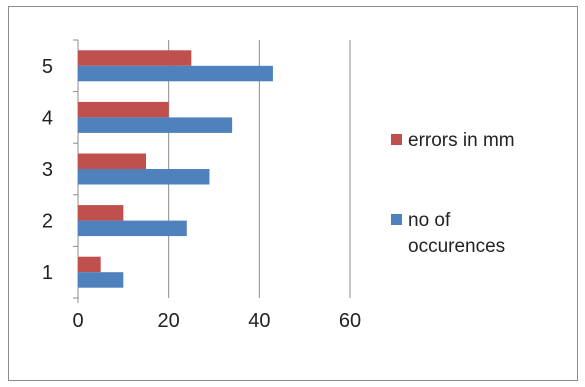 This screenshot has width=585, height=387. What do you see at coordinates (350, 321) in the screenshot?
I see `x-tick-label-60: 60` at bounding box center [350, 321].